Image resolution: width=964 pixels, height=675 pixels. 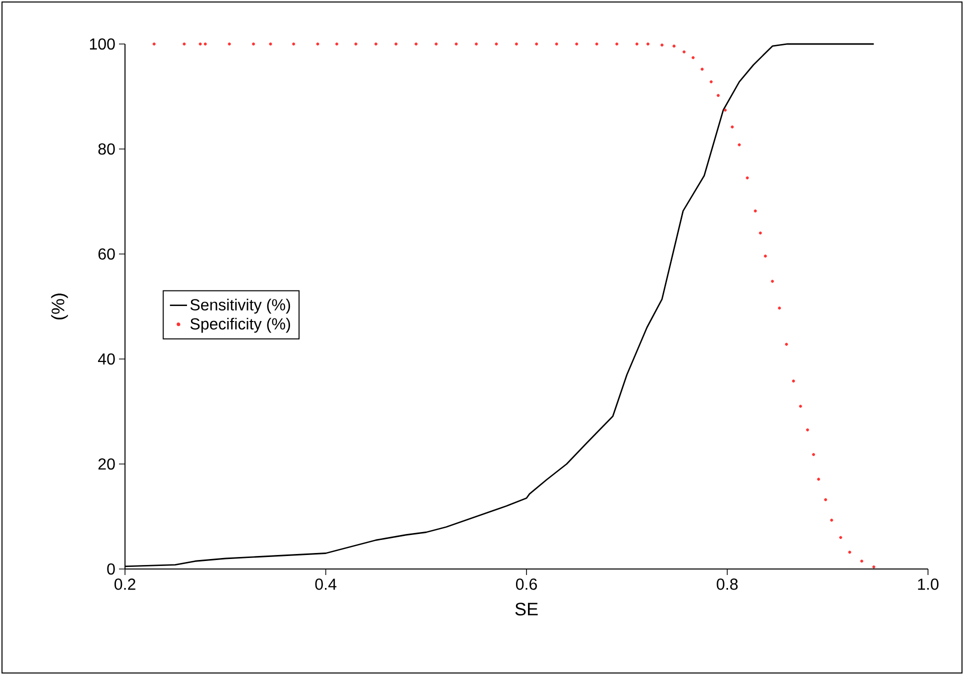 What do you see at coordinates (102, 44) in the screenshot?
I see `y-tick-label: 100` at bounding box center [102, 44].